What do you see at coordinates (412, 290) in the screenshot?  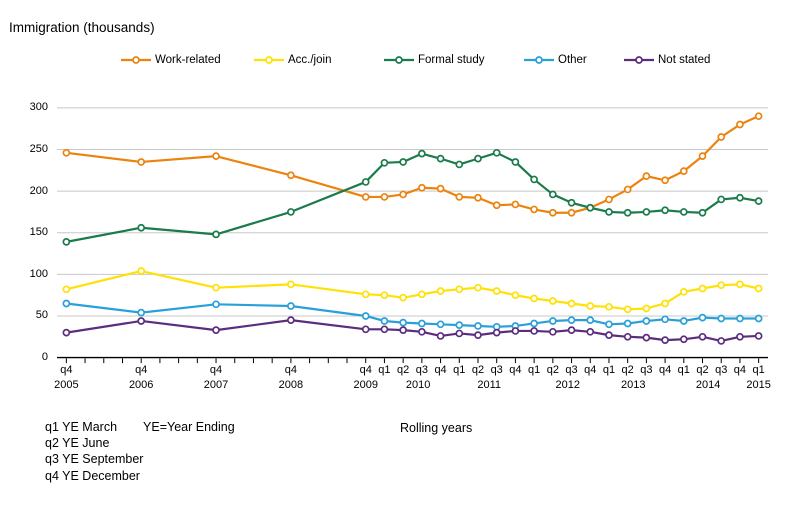 I see `series-line-acc-join` at bounding box center [412, 290].